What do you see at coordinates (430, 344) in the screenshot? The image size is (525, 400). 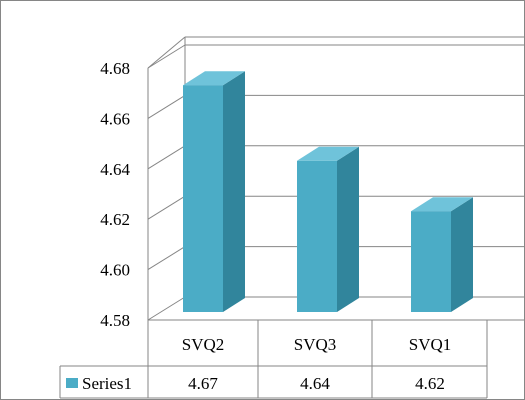 I see `category-label: SVQ1` at bounding box center [430, 344].